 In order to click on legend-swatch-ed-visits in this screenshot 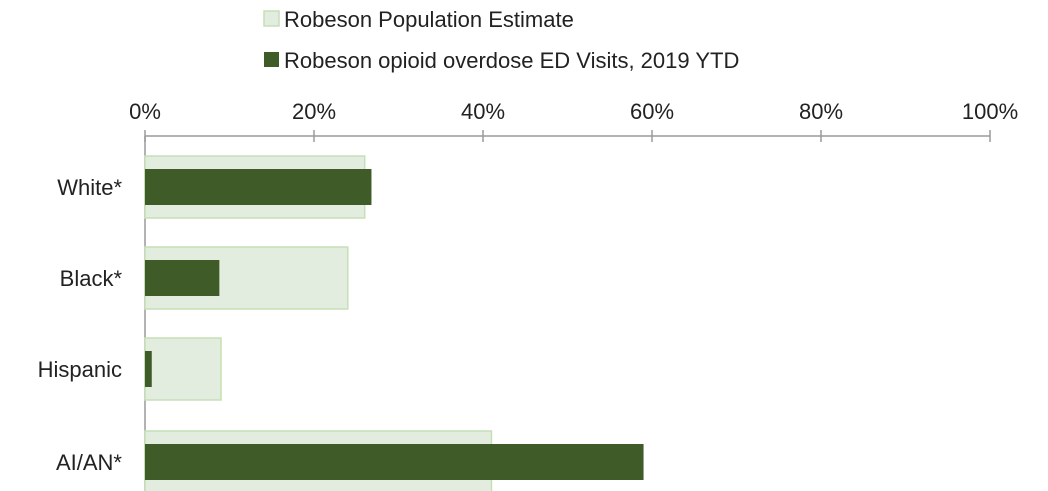, I will do `click(271, 59)`.